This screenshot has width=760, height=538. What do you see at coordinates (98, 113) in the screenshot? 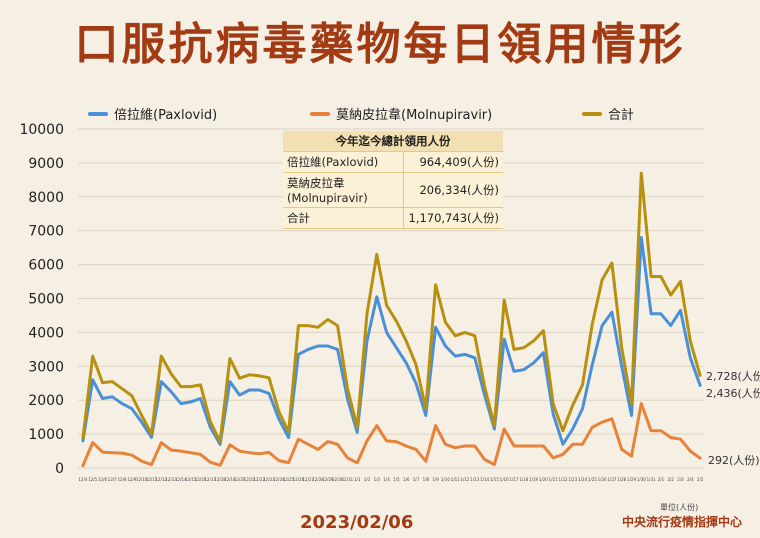
I see `legend-swatch-paxlovid` at bounding box center [98, 113].